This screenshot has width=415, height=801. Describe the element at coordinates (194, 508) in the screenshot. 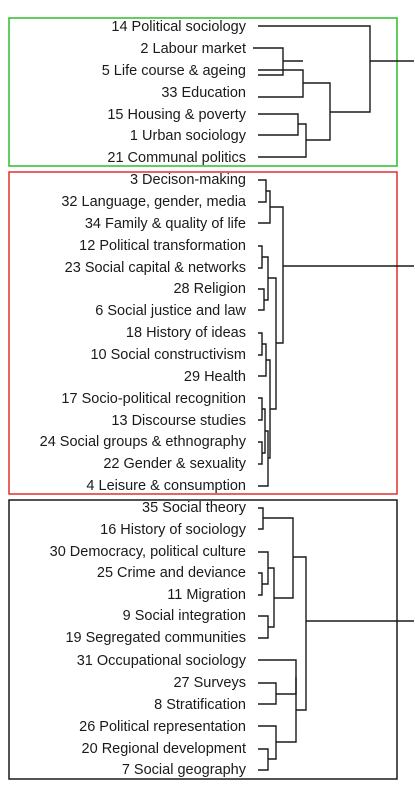

I see `leaf-label: 35 Social theory` at that location.